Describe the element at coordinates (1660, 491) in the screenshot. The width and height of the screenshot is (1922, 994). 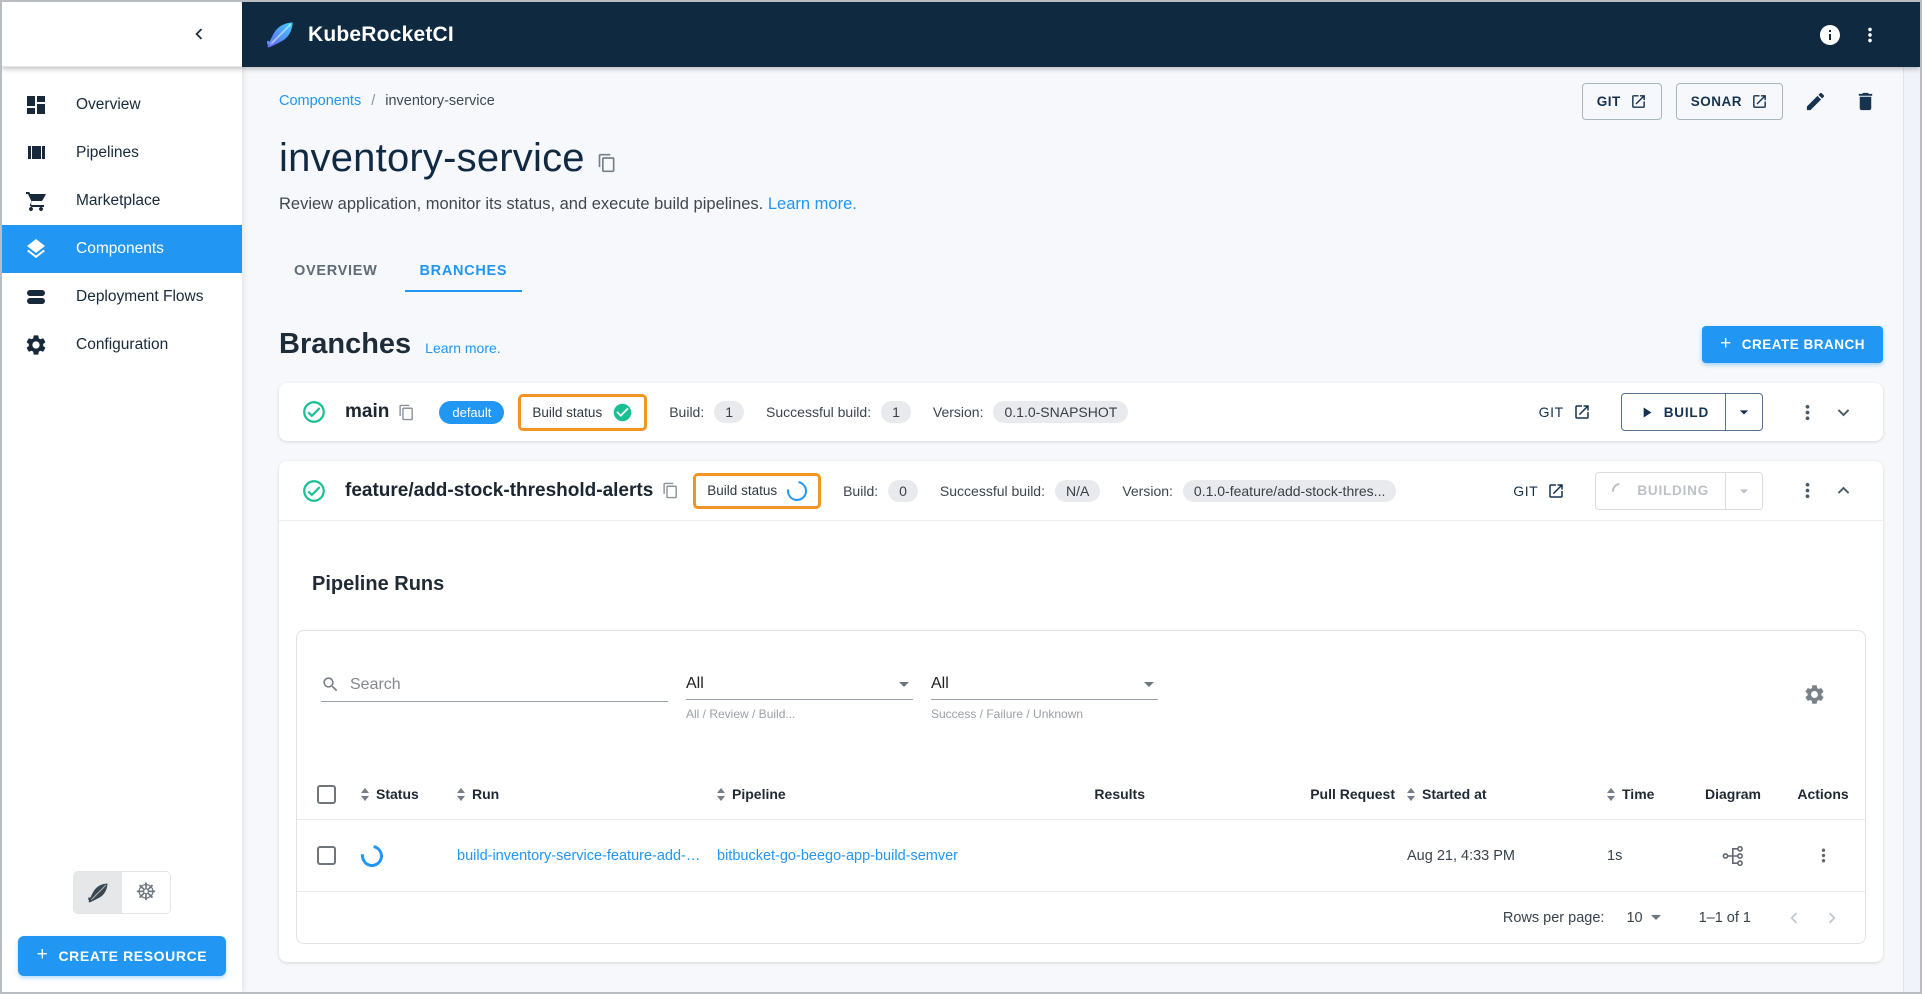
I see `building-button: BUILDING` at that location.